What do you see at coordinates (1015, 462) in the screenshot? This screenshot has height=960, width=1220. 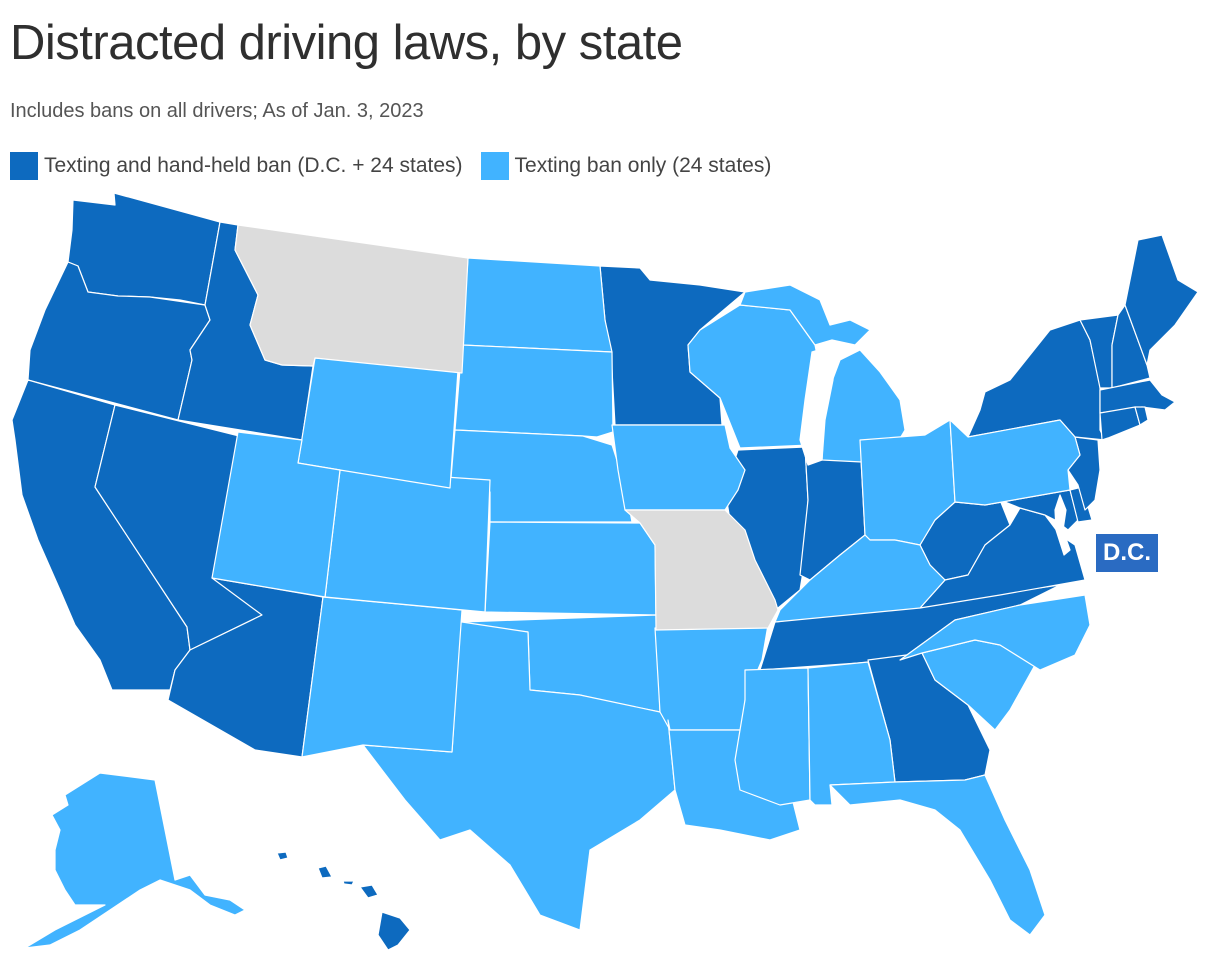 I see `state-pa` at bounding box center [1015, 462].